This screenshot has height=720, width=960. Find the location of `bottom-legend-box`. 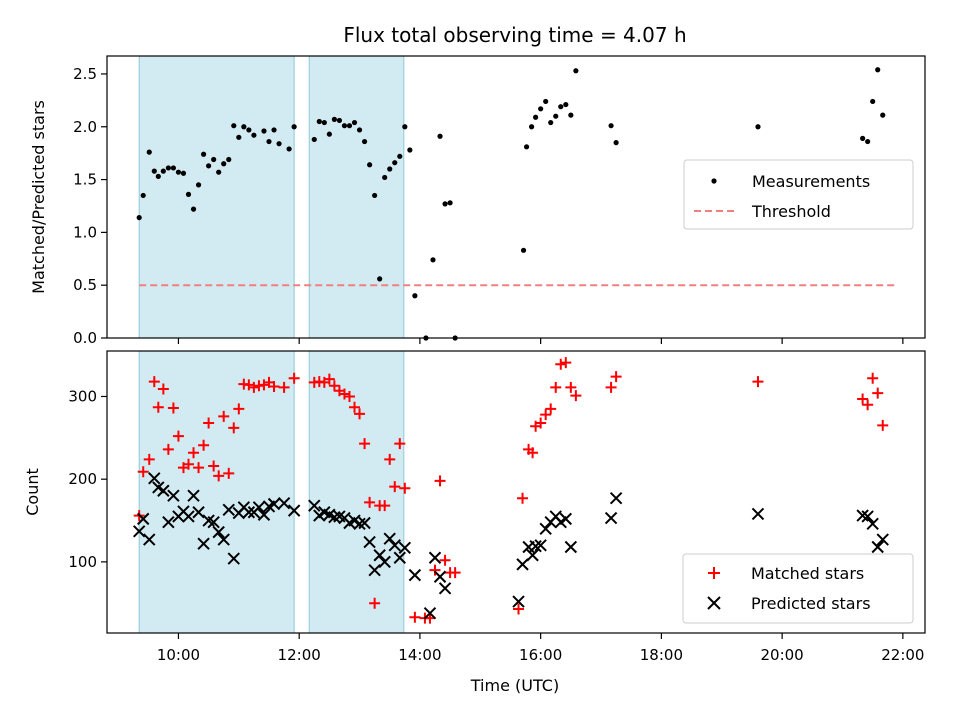

bottom-legend-box is located at coordinates (798, 588).